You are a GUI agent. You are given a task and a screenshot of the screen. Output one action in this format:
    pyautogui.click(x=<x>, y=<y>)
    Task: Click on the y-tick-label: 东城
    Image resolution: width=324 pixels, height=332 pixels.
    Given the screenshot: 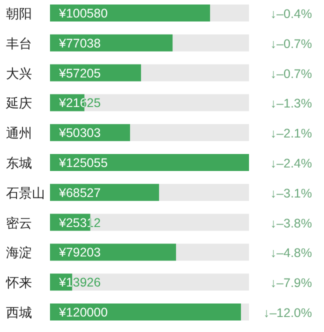 What is the action you would take?
    pyautogui.click(x=19, y=164)
    